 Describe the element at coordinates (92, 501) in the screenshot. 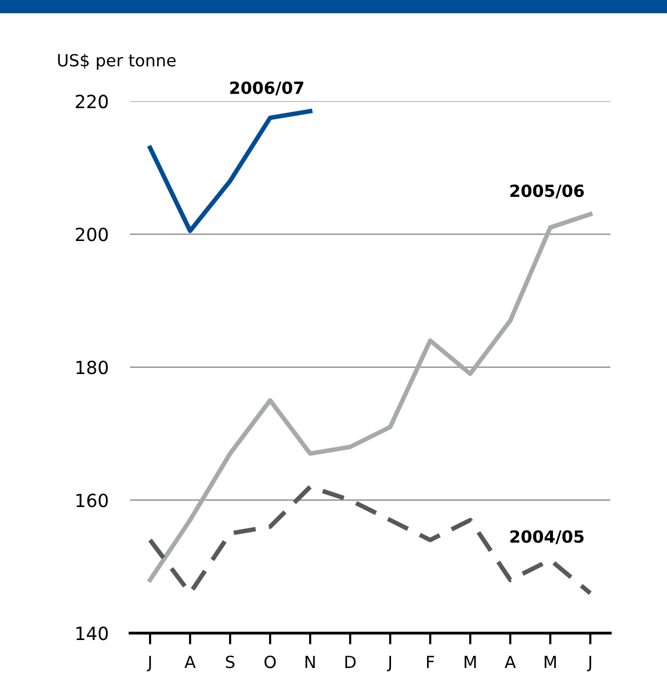

I see `y-tick-label: 160` at that location.